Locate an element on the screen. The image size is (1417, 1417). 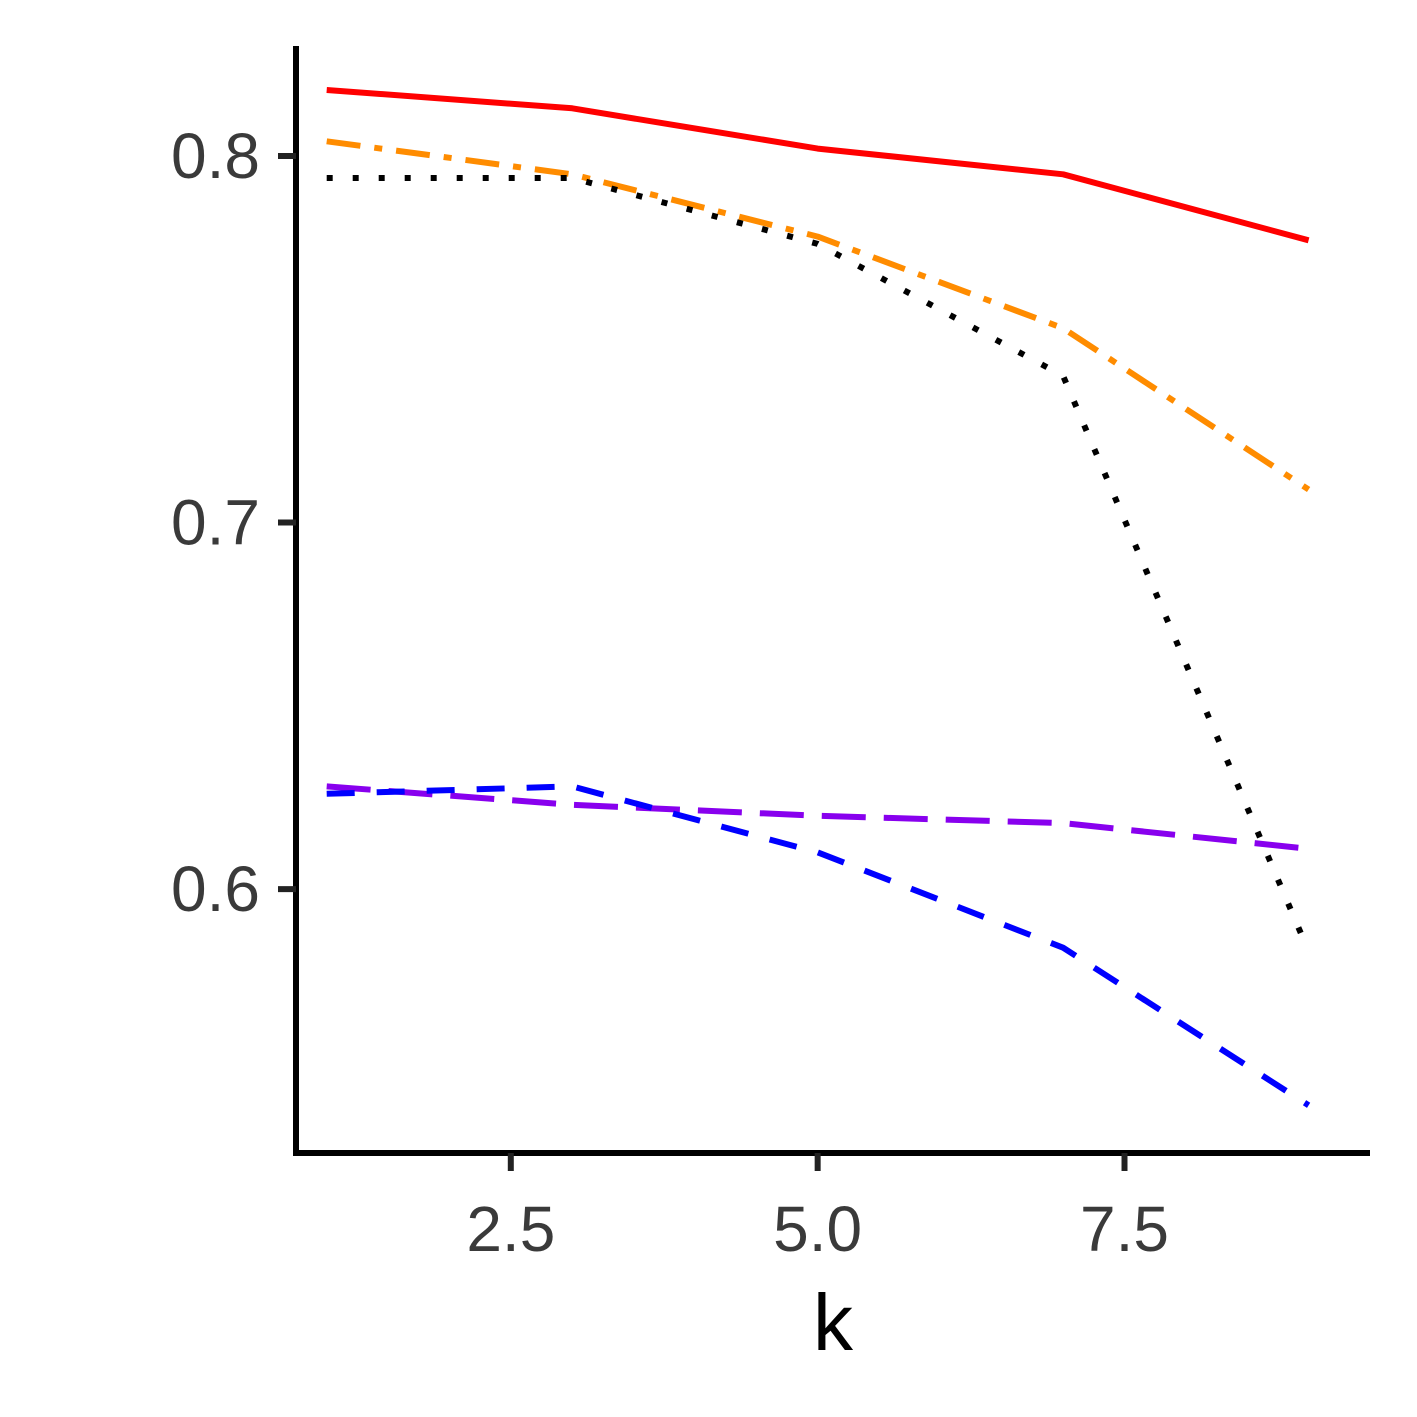
y-axis-ticks: 0.6 0.7 0.8 is located at coordinates (233, 522).